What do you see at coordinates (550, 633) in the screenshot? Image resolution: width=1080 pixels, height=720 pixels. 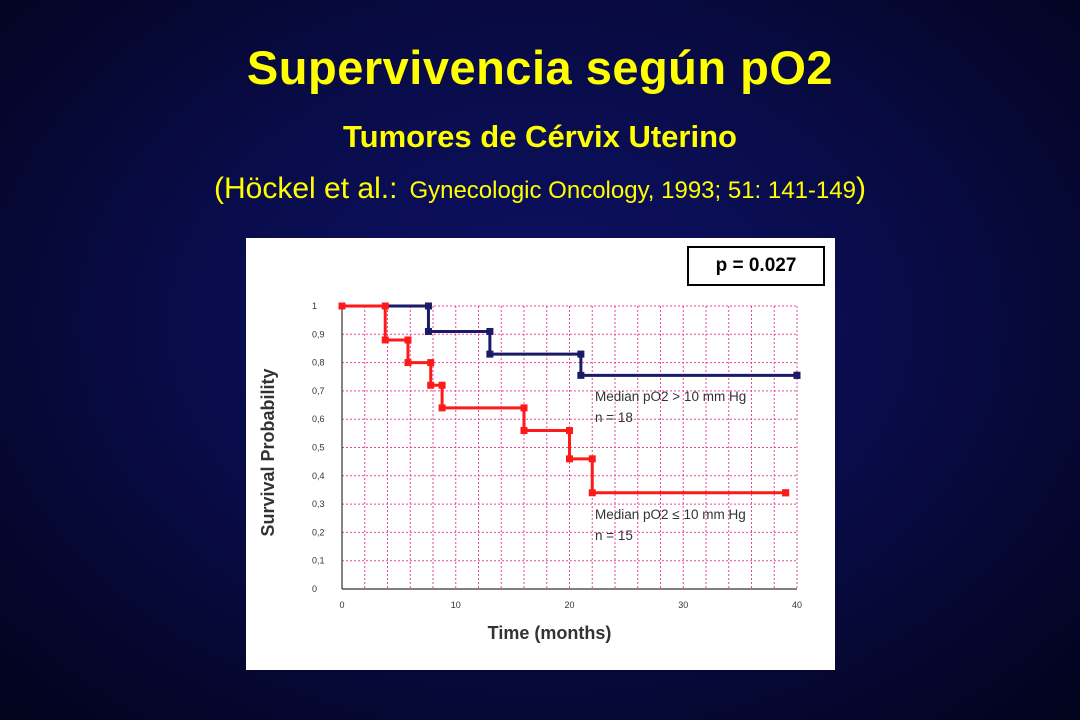 I see `x-axis-title: Time (months)` at bounding box center [550, 633].